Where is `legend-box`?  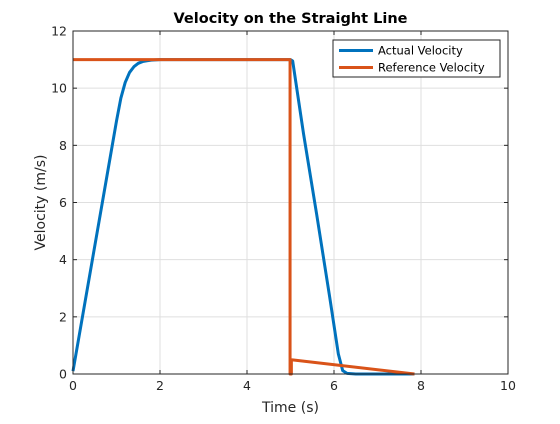 legend-box is located at coordinates (416, 58).